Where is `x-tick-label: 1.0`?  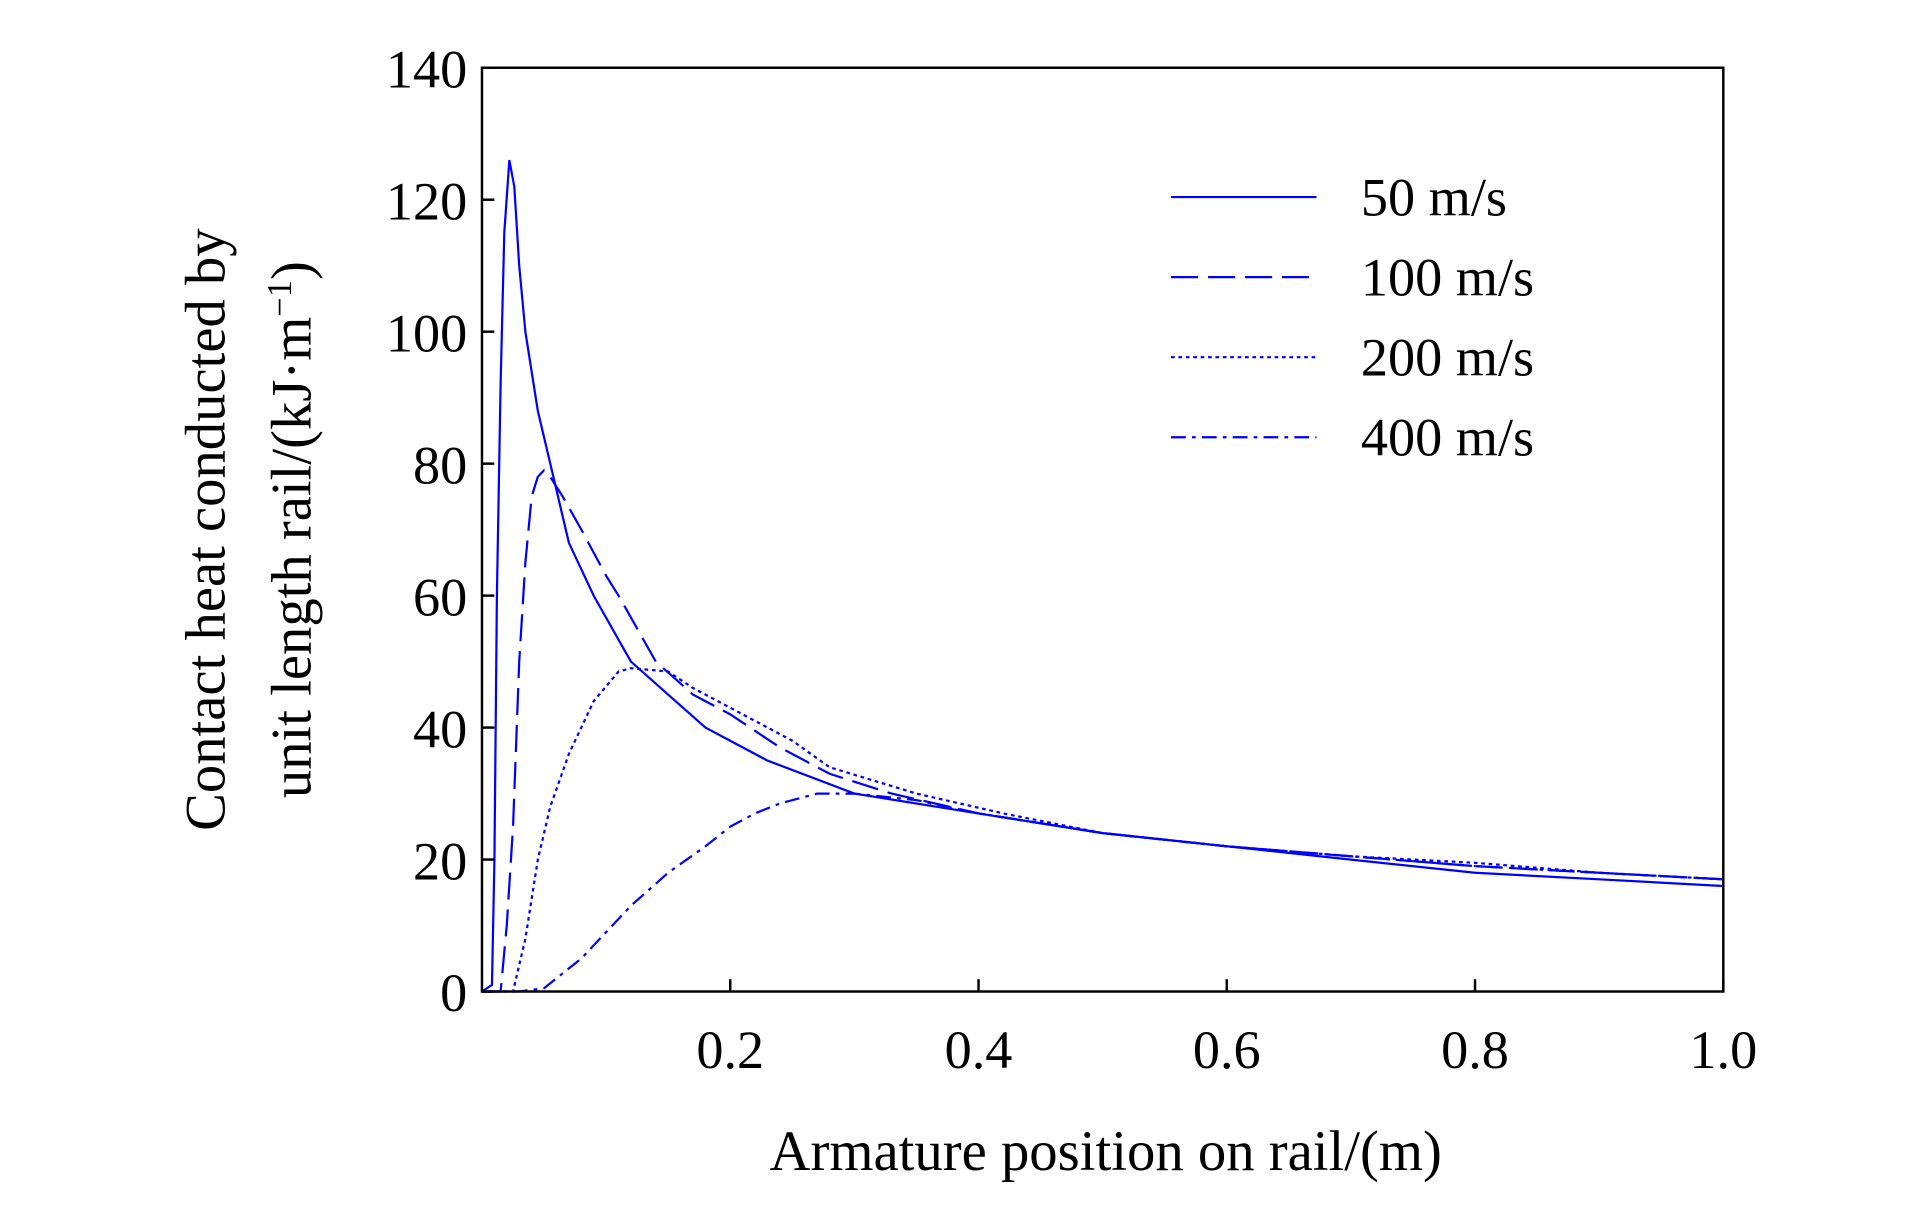 x-tick-label: 1.0 is located at coordinates (1723, 1050).